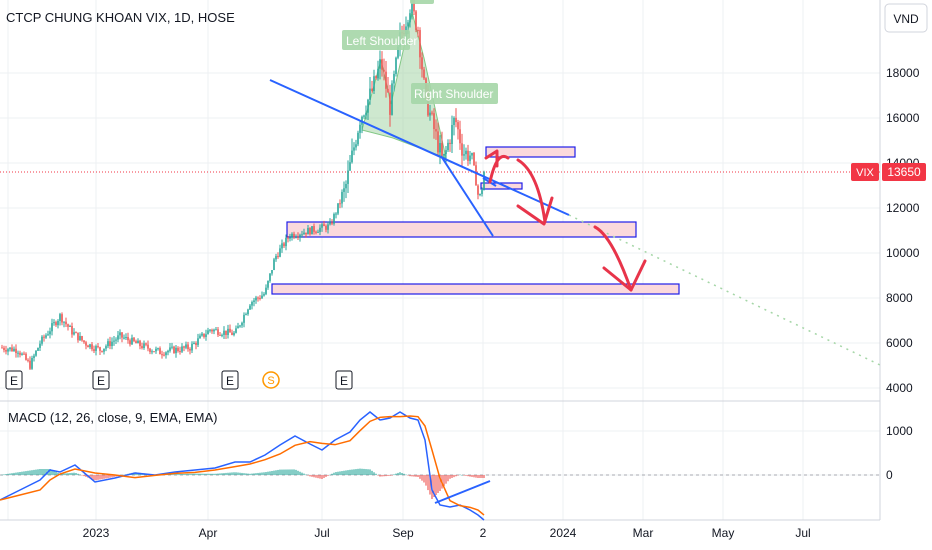 This screenshot has width=932, height=550. What do you see at coordinates (899, 388) in the screenshot?
I see `price-tick-label: 4000` at bounding box center [899, 388].